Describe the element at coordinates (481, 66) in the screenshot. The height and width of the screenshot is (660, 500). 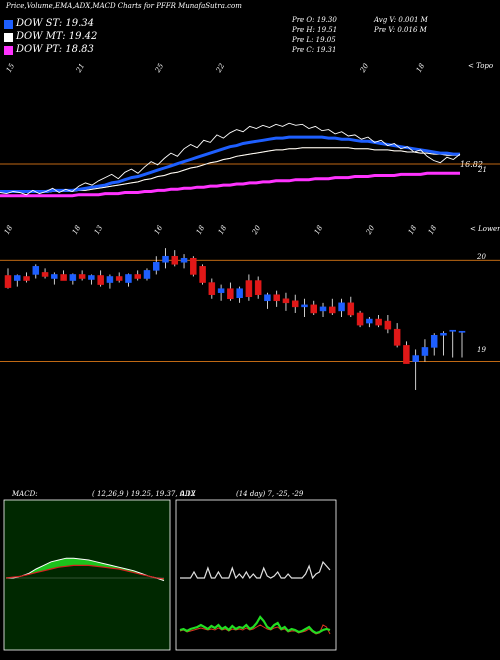
I see `ema-top-label: < Topo` at that location.